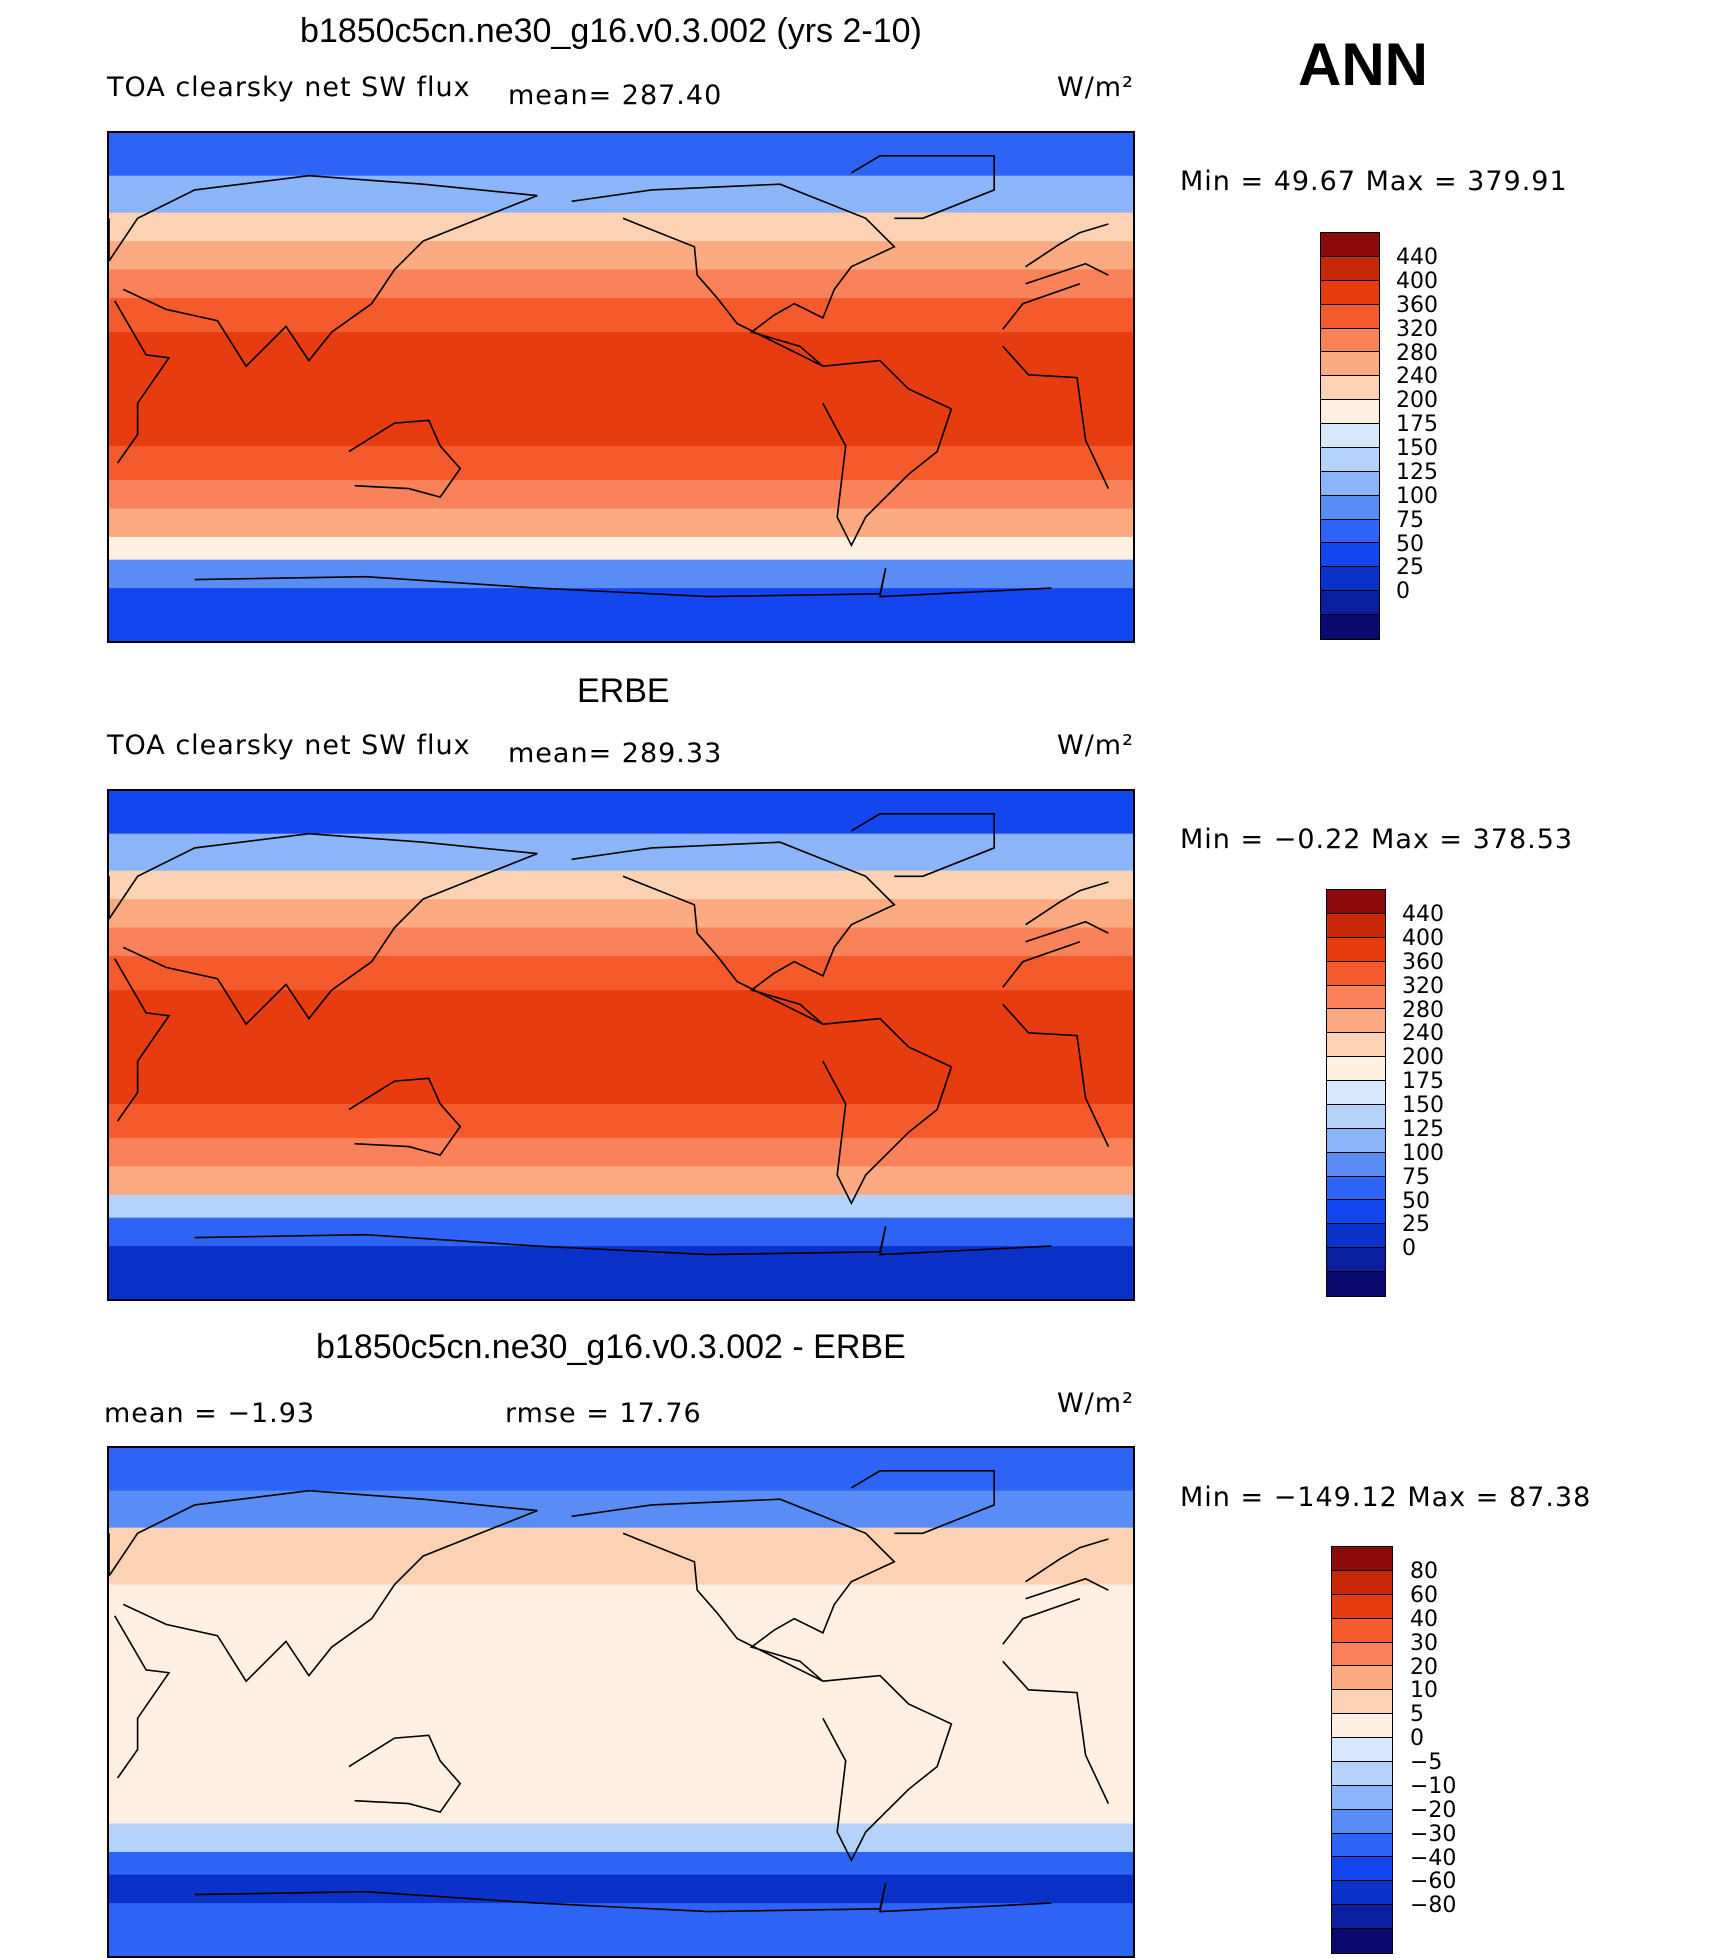  I want to click on panel1-coast-australia, so click(405, 459).